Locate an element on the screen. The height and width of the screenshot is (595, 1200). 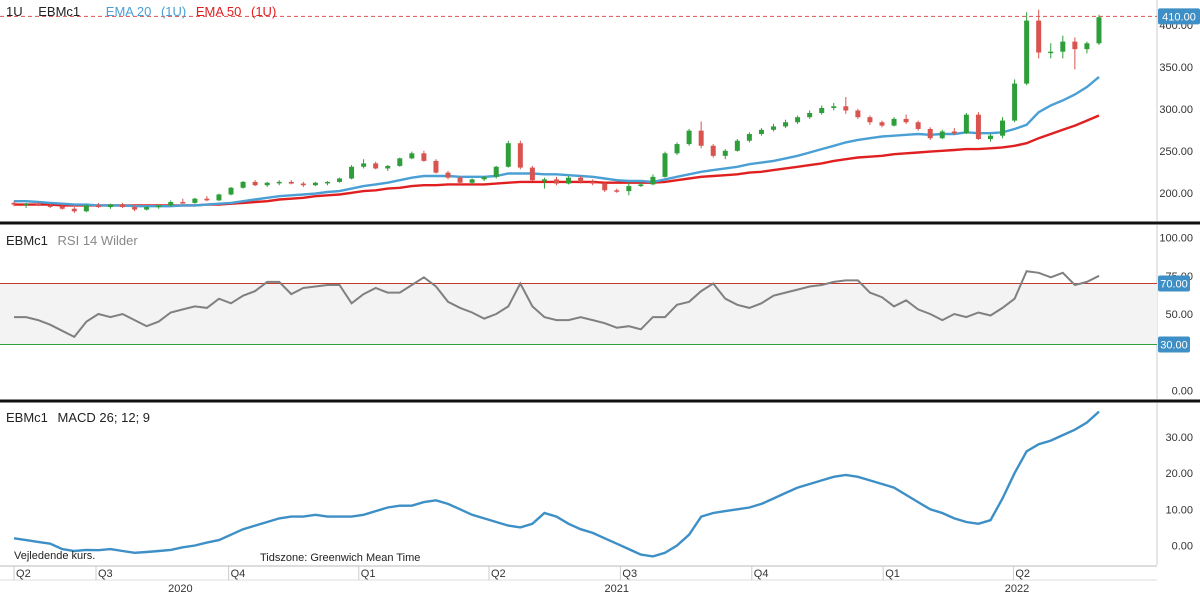
rsi-lower-tag-label: 30.00 is located at coordinates (1174, 346).